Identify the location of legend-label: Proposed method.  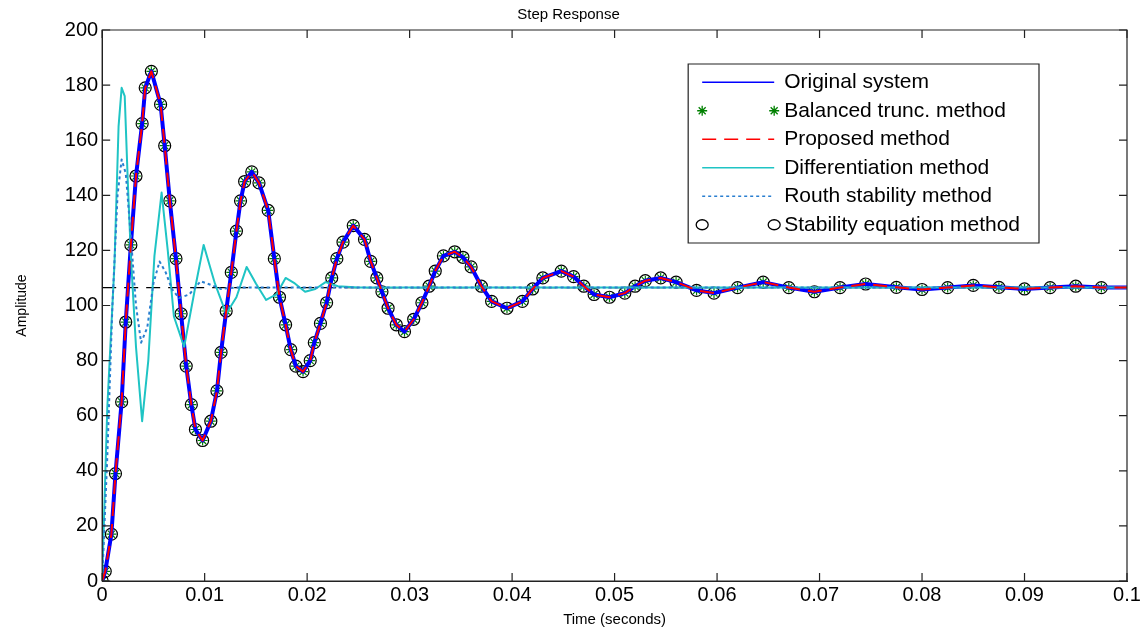
(867, 138).